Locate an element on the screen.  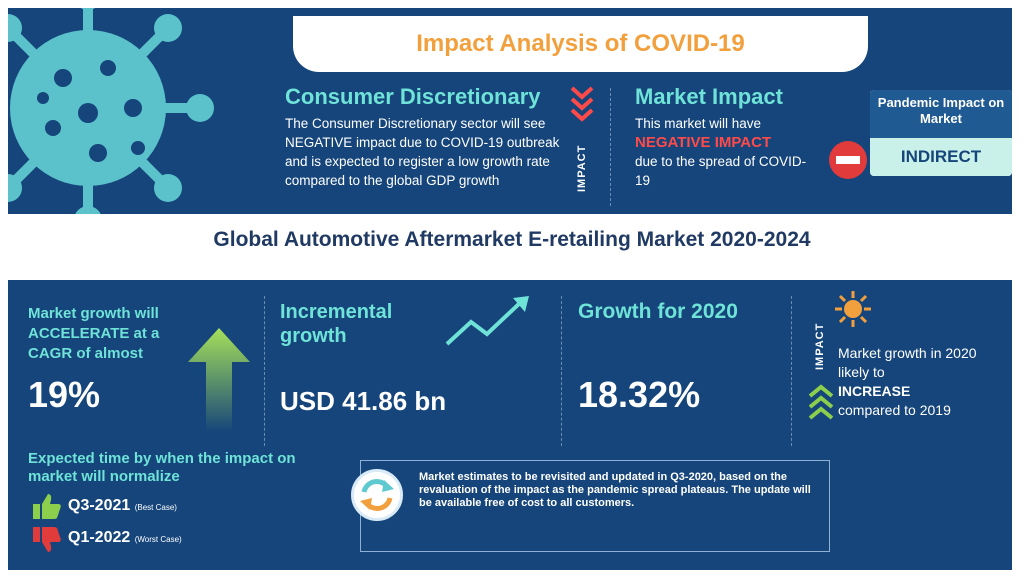
incremental-value: USD 41.86 bn is located at coordinates (363, 401).